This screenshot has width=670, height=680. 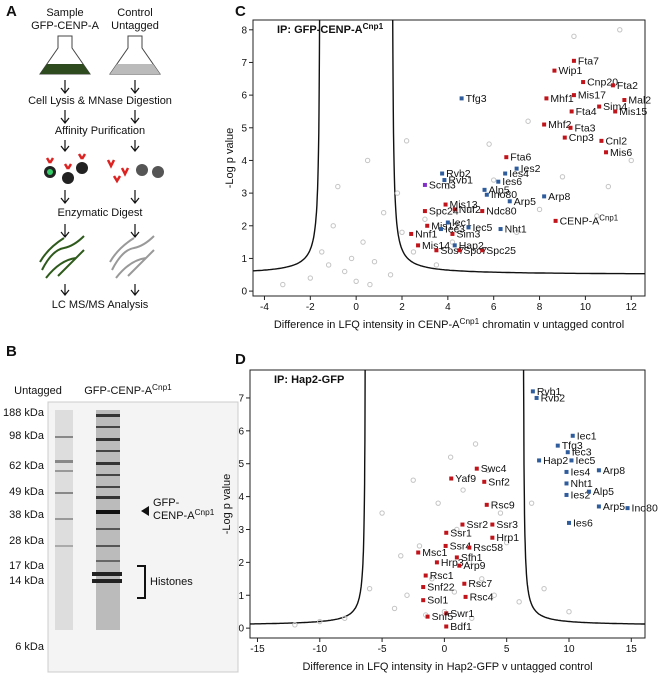 I want to click on text-run: GFP-CENP-A, so click(x=118, y=391).